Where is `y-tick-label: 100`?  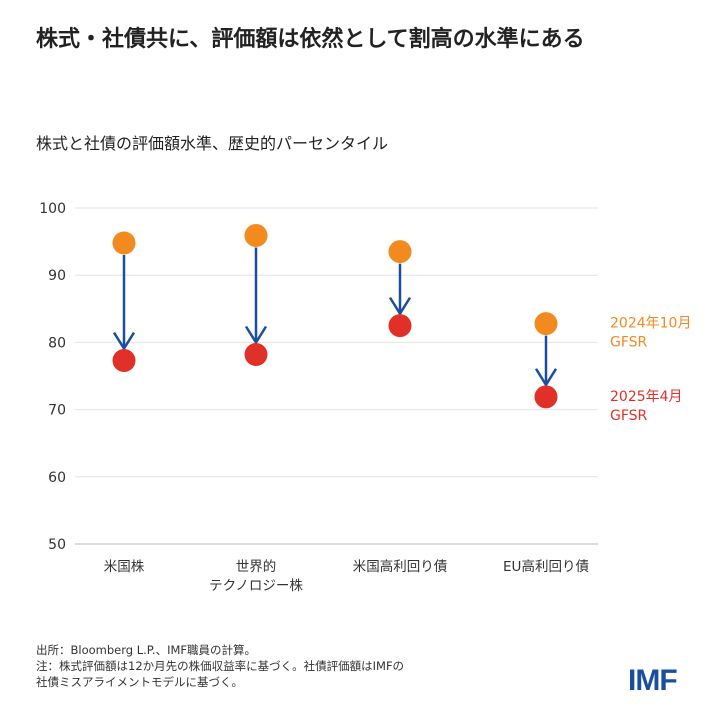 y-tick-label: 100 is located at coordinates (52, 209).